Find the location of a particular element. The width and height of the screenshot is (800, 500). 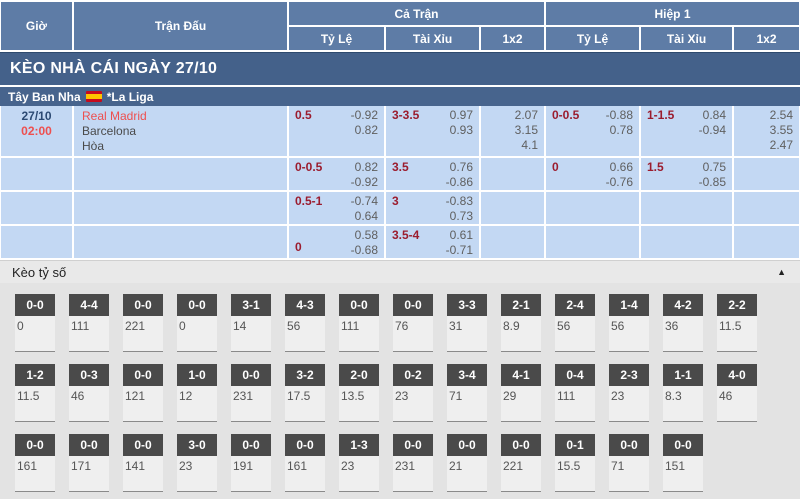

score-box: 3-4 71 is located at coordinates (467, 393).